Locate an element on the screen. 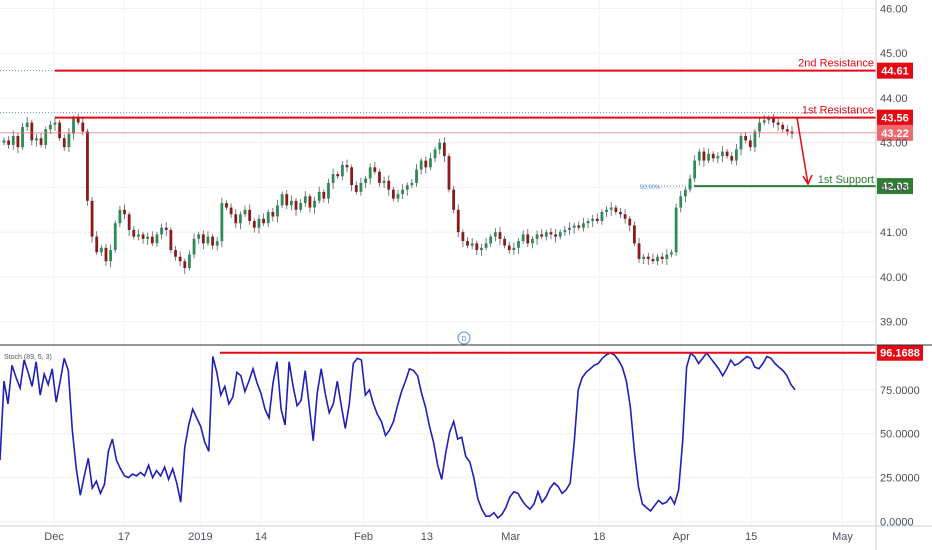 The image size is (932, 550). price-tick-label: 43.00 is located at coordinates (894, 144).